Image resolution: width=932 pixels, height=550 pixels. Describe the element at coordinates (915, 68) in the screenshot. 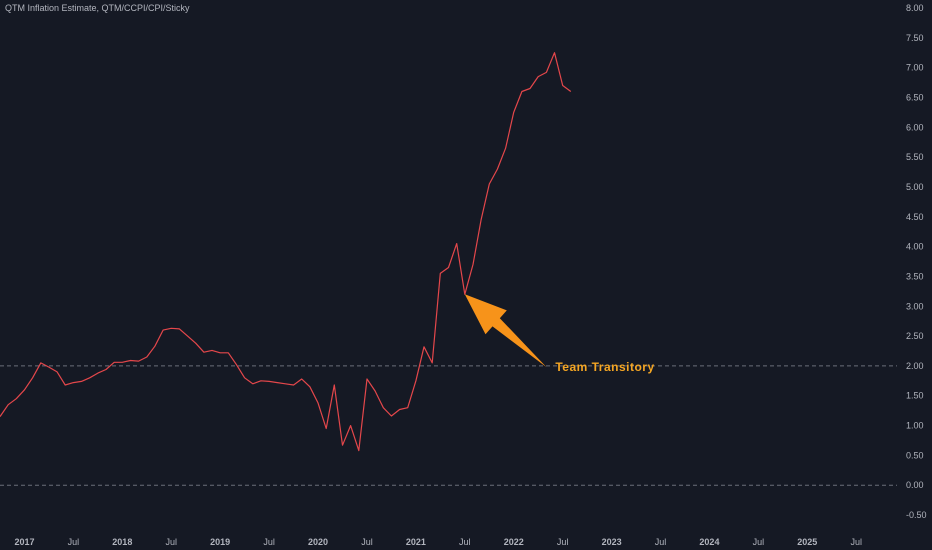

I see `y-tick-label: 7.00` at that location.